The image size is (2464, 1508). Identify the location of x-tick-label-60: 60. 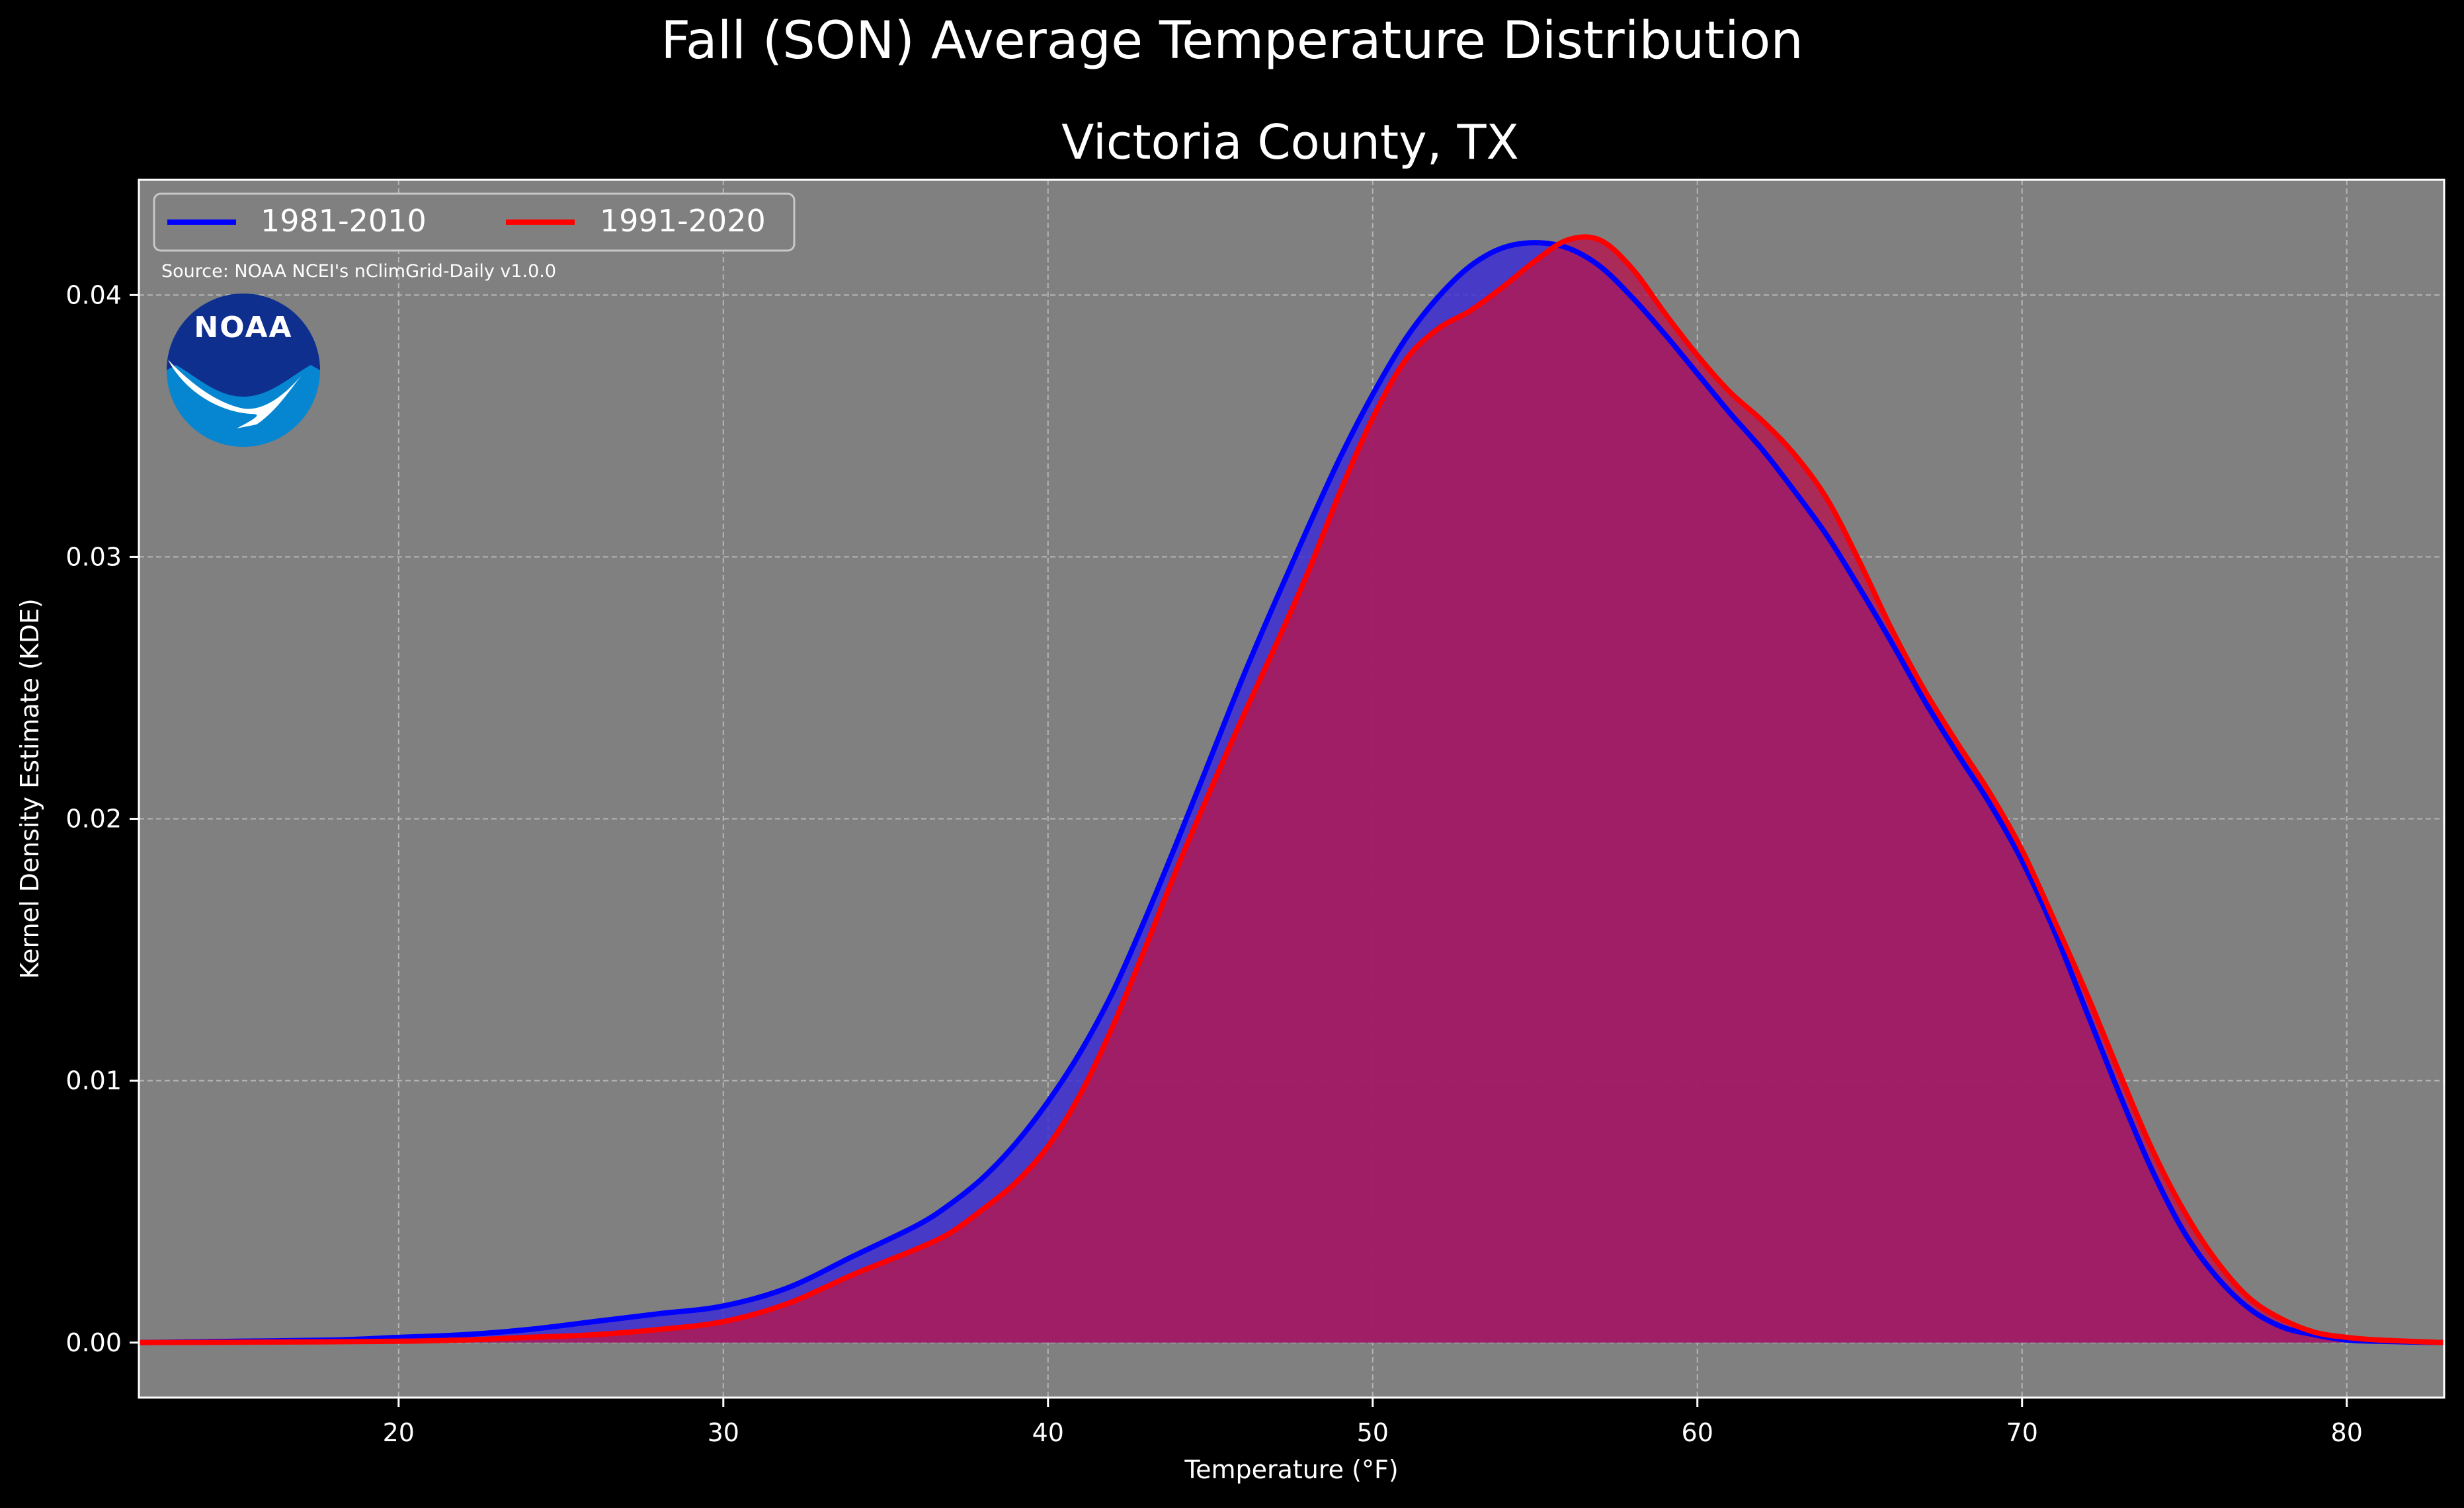
(1697, 1432).